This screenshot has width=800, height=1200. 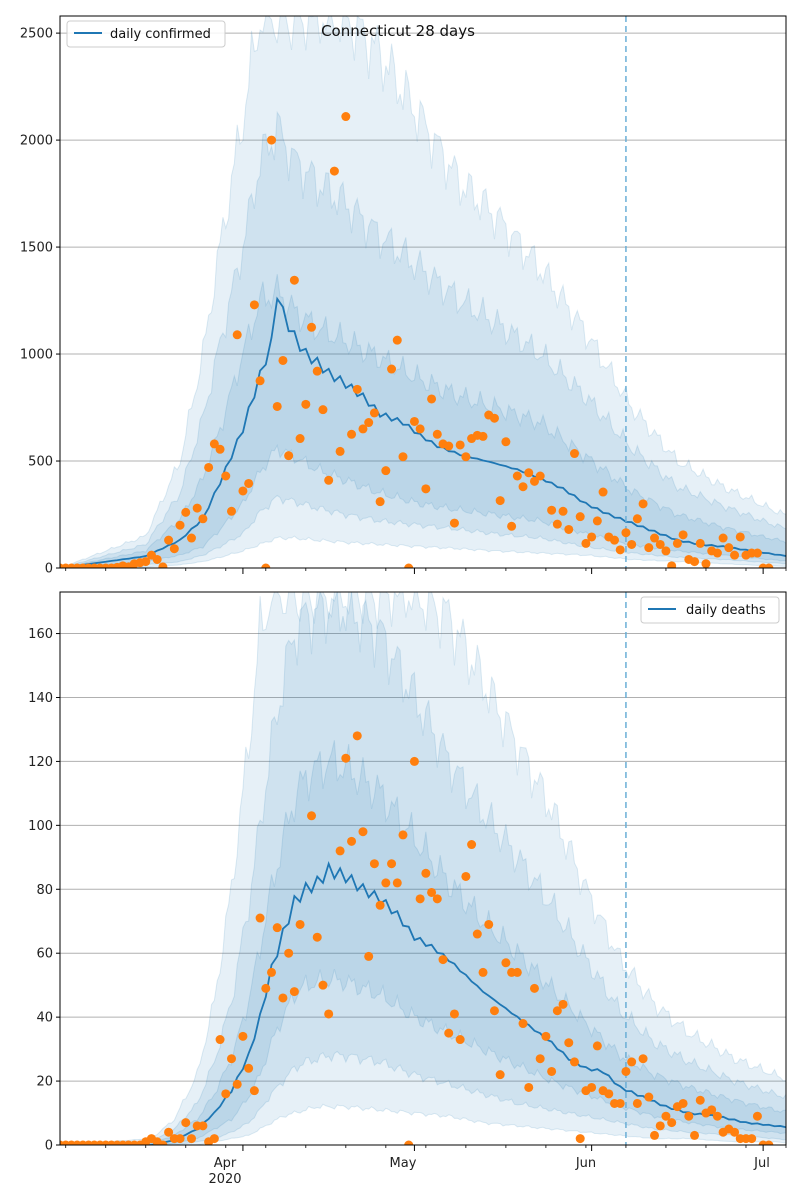 What do you see at coordinates (44, 890) in the screenshot?
I see `y-tick-label: 80` at bounding box center [44, 890].